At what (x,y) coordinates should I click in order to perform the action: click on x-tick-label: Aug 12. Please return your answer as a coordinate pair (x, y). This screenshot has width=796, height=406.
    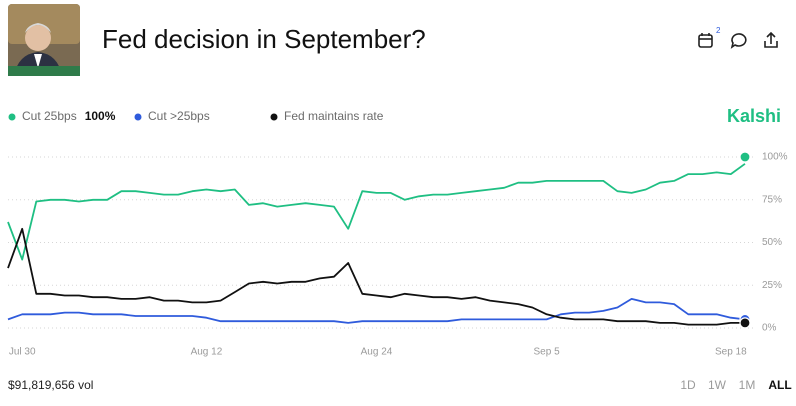
    Looking at the image, I should click on (207, 352).